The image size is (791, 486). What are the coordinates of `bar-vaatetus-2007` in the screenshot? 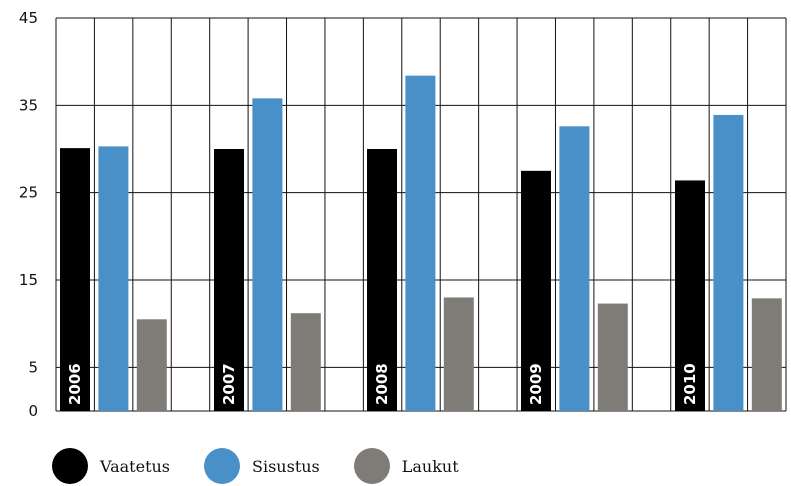 It's located at (229, 280).